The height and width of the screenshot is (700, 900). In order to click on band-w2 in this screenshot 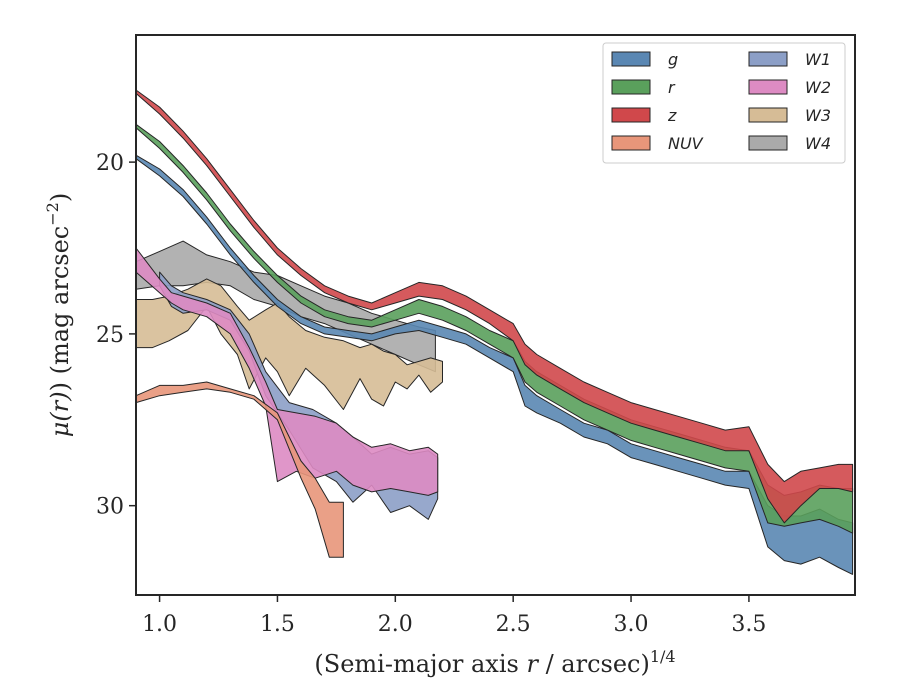, I will do `click(287, 371)`.